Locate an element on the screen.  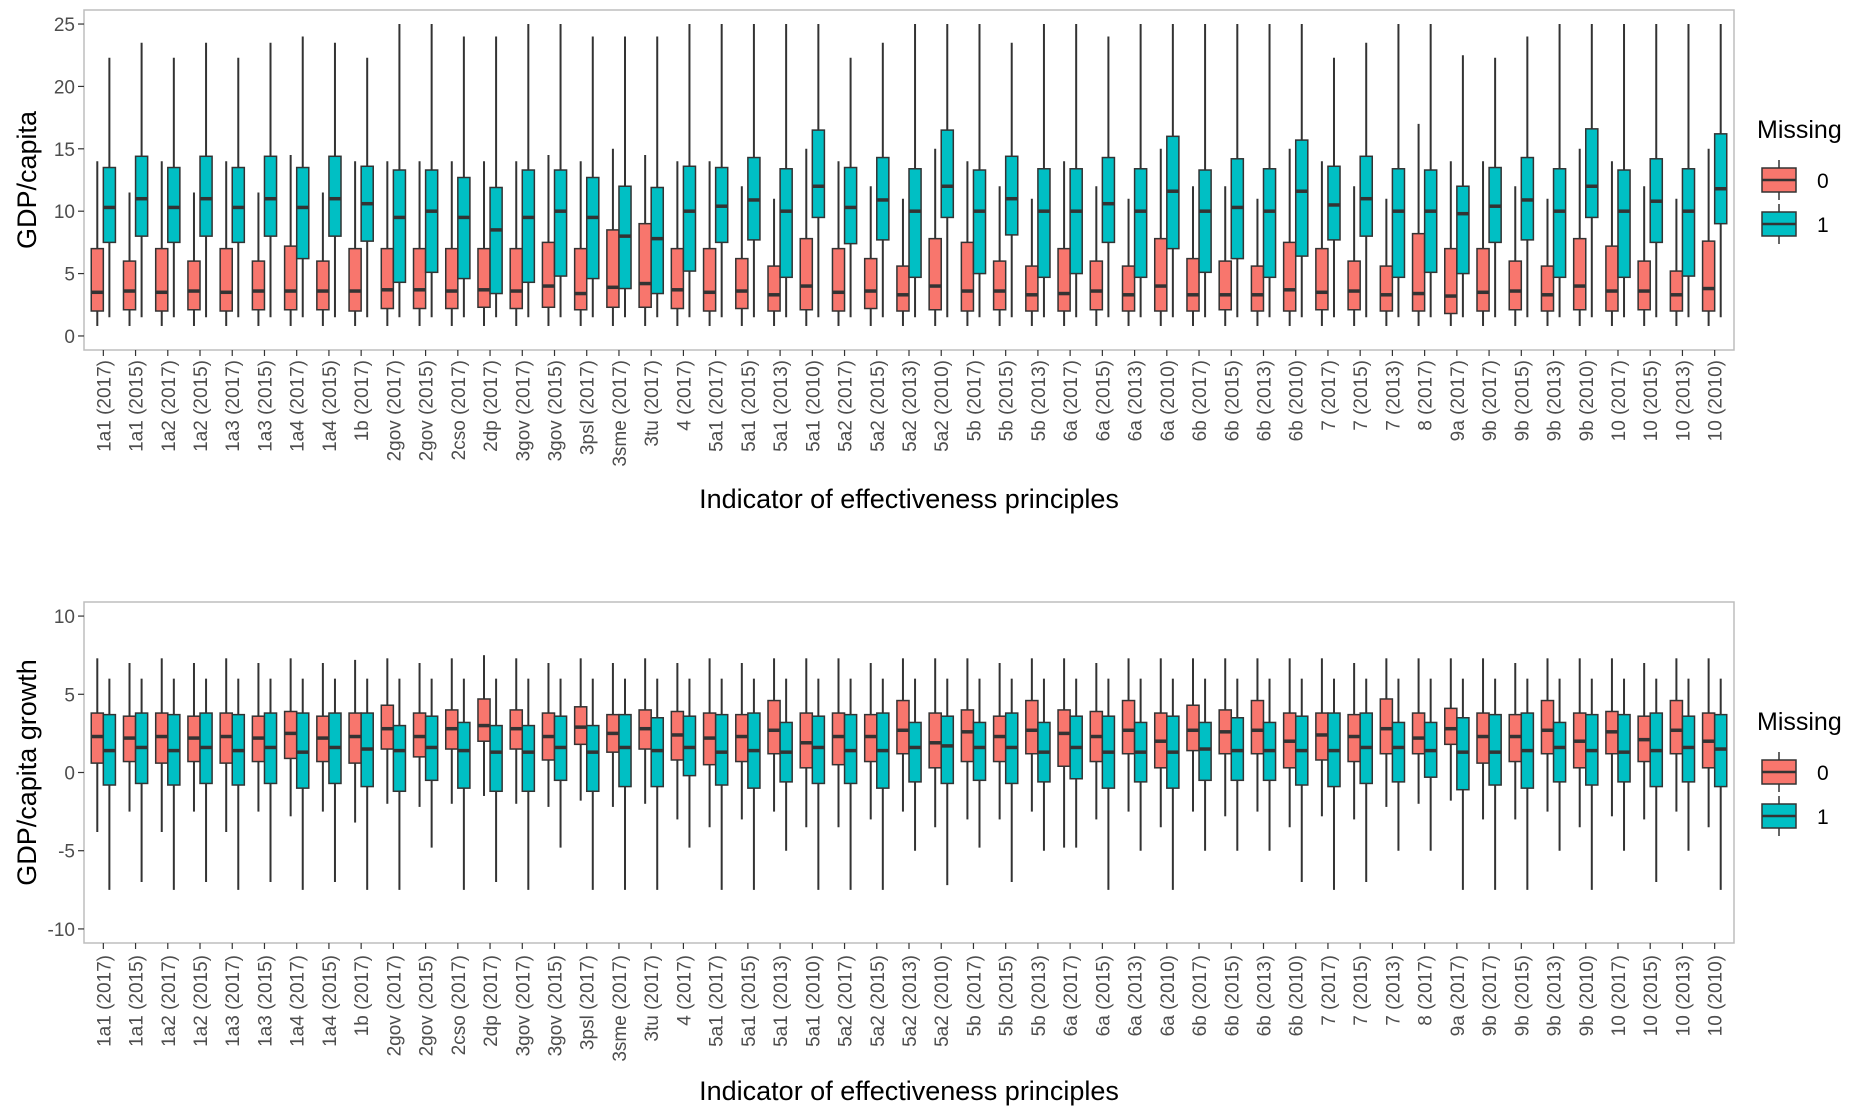
y-tick-label: 10 is located at coordinates (64, 617).